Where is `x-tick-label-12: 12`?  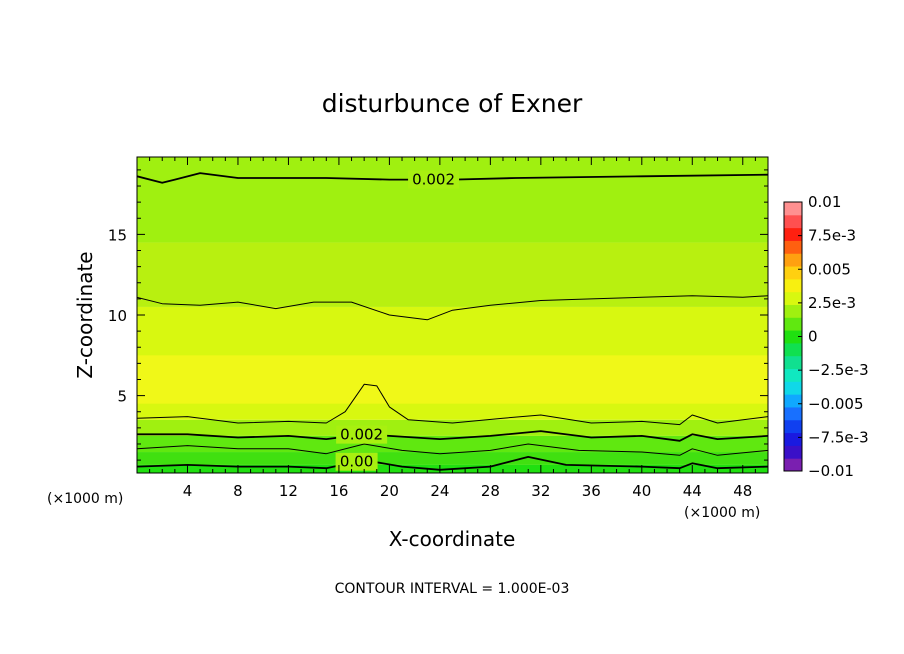
x-tick-label-12: 12 is located at coordinates (288, 491).